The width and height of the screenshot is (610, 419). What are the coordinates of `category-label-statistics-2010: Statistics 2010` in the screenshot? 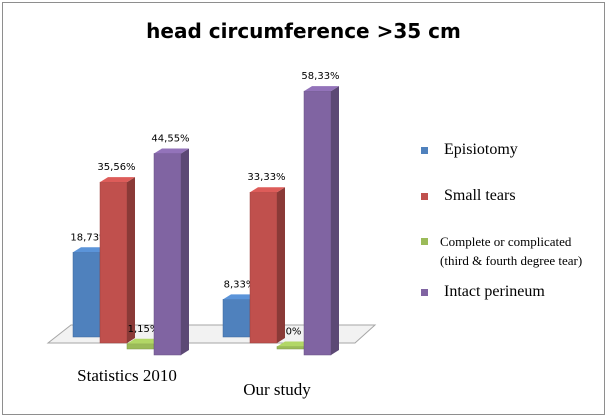 It's located at (127, 375).